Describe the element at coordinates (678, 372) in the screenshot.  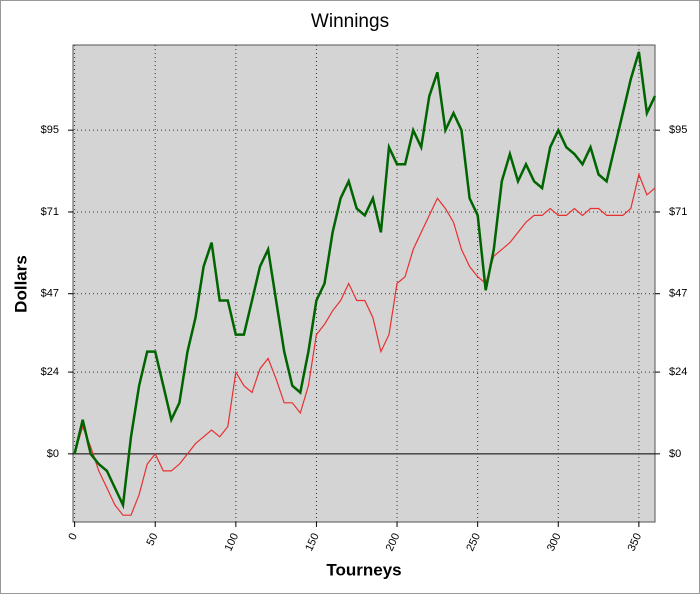
I see `y2-tick-label: $24` at that location.